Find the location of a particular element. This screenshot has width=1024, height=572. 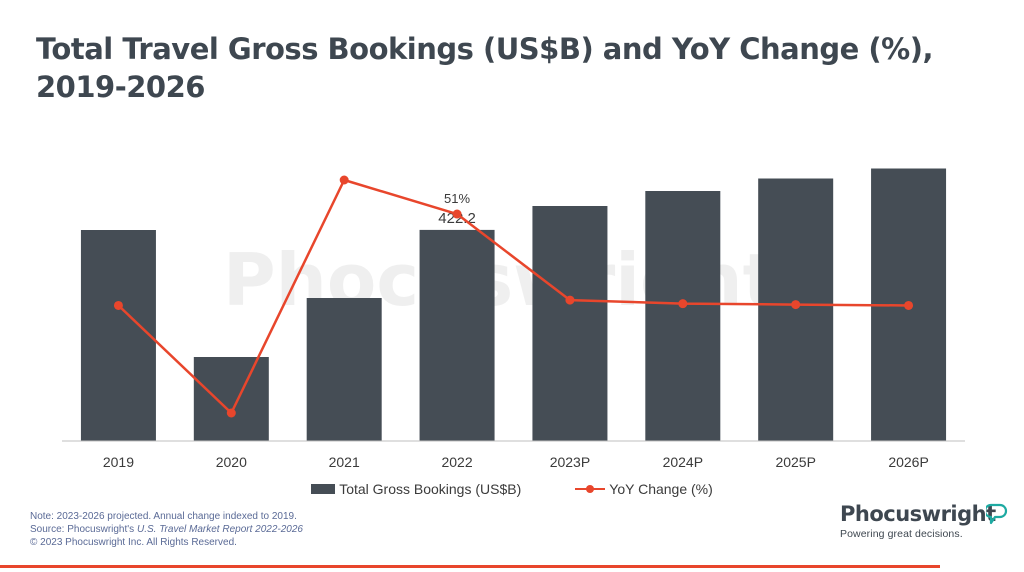

yoy-point-2020 is located at coordinates (231, 413).